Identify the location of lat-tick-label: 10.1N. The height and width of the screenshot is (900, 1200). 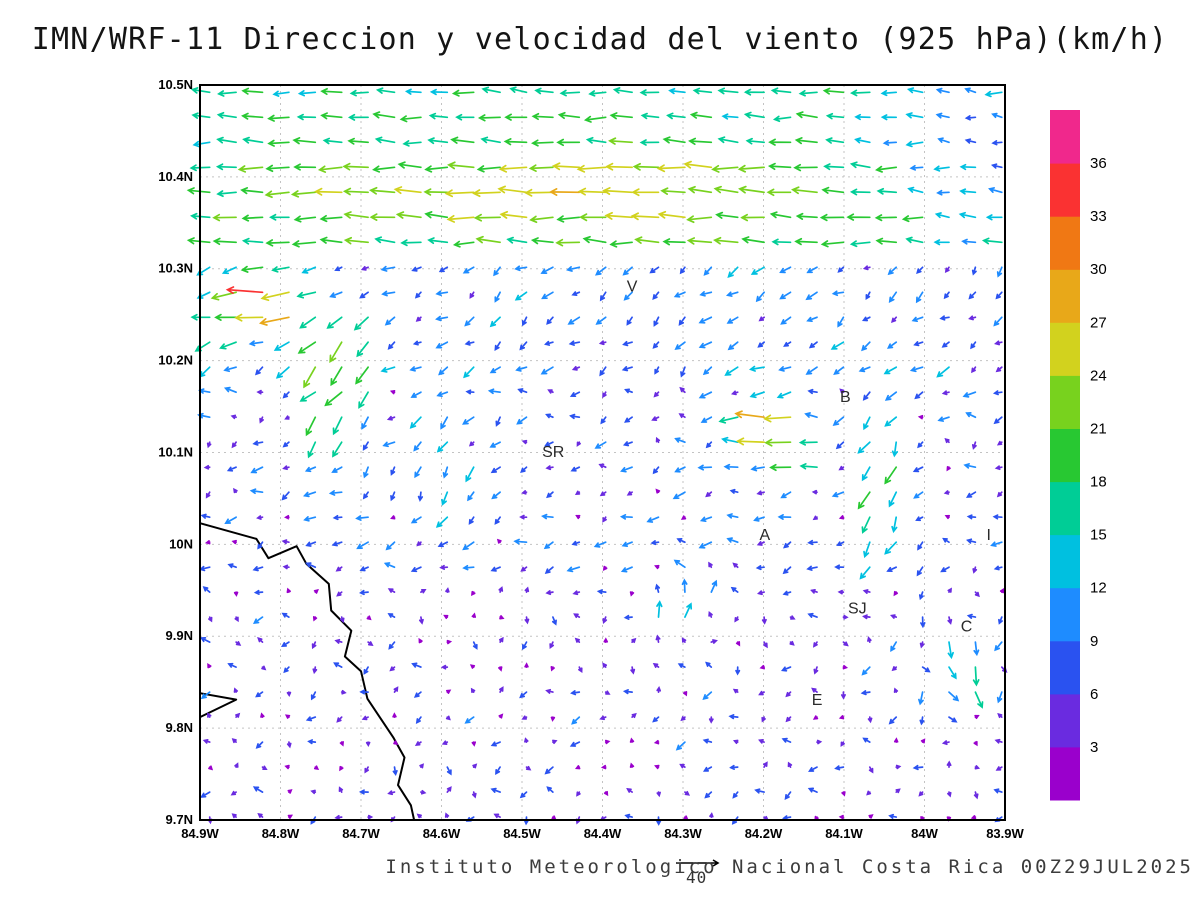
(175, 452).